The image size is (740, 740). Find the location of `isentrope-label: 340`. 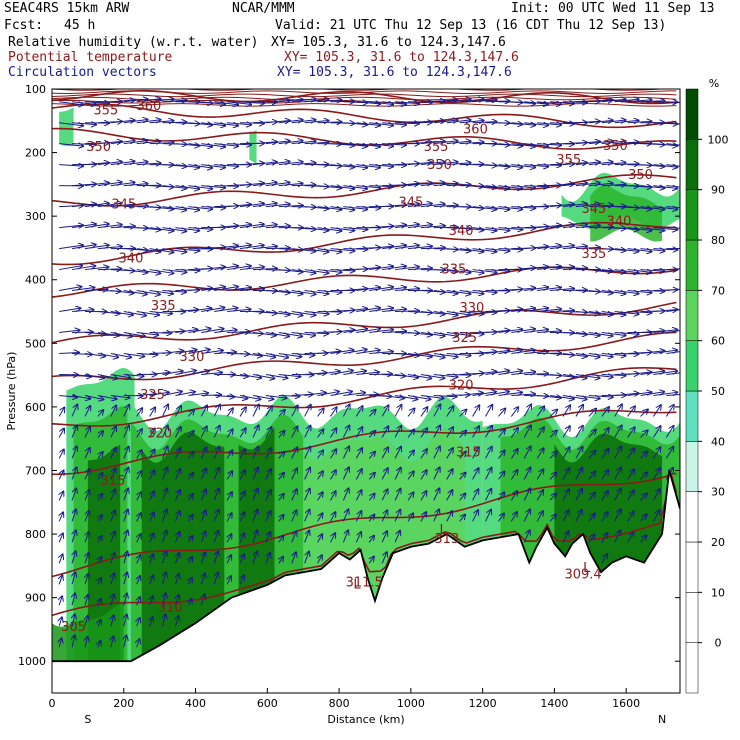

isentrope-label: 340 is located at coordinates (461, 231).